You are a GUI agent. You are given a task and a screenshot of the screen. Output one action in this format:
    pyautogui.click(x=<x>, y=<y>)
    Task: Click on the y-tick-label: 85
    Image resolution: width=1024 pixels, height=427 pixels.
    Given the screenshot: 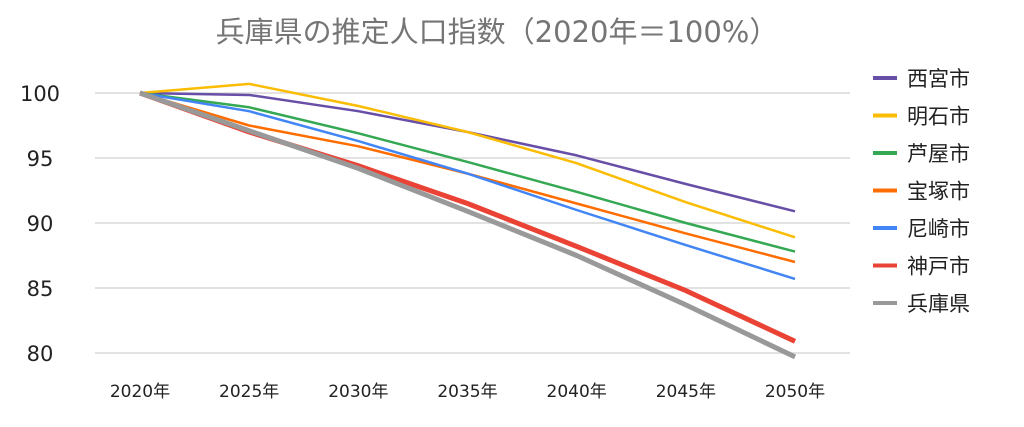 What is the action you would take?
    pyautogui.click(x=40, y=289)
    